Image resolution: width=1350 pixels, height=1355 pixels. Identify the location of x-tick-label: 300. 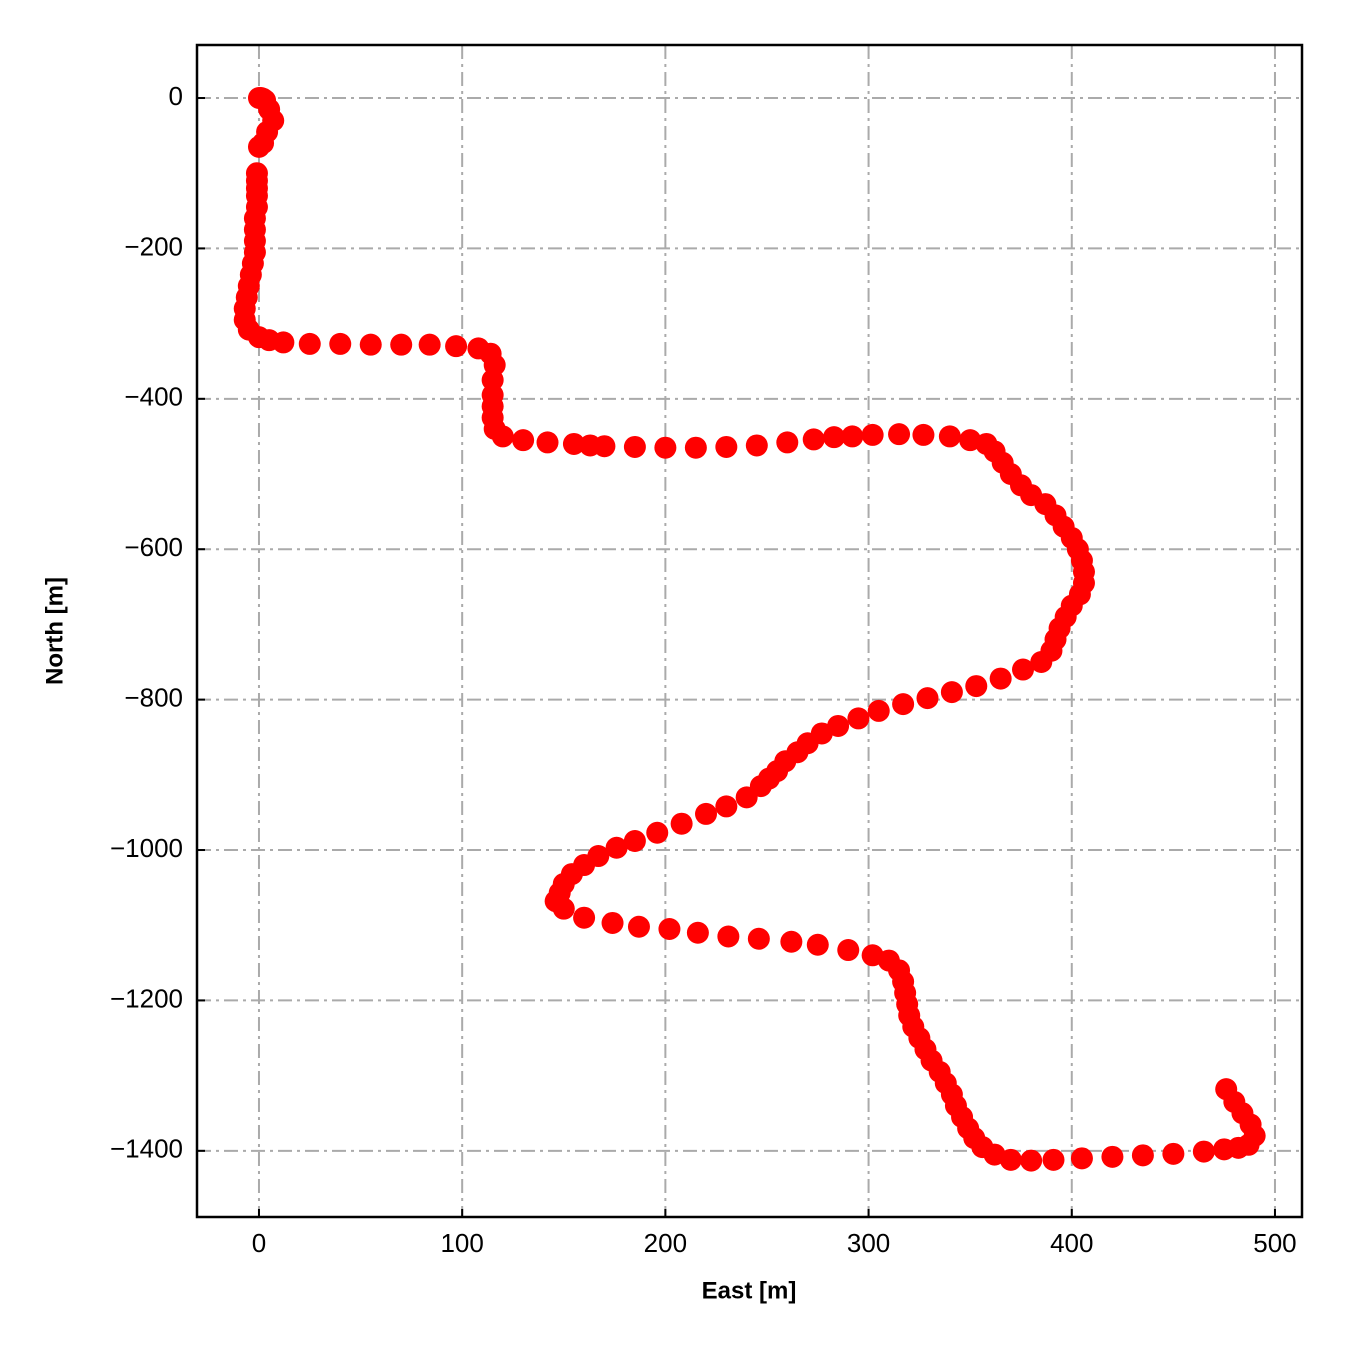
(868, 1243).